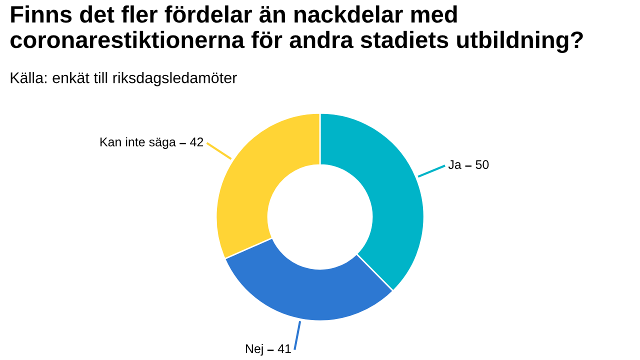  Describe the element at coordinates (254, 350) in the screenshot. I see `slice-label: Nej` at that location.